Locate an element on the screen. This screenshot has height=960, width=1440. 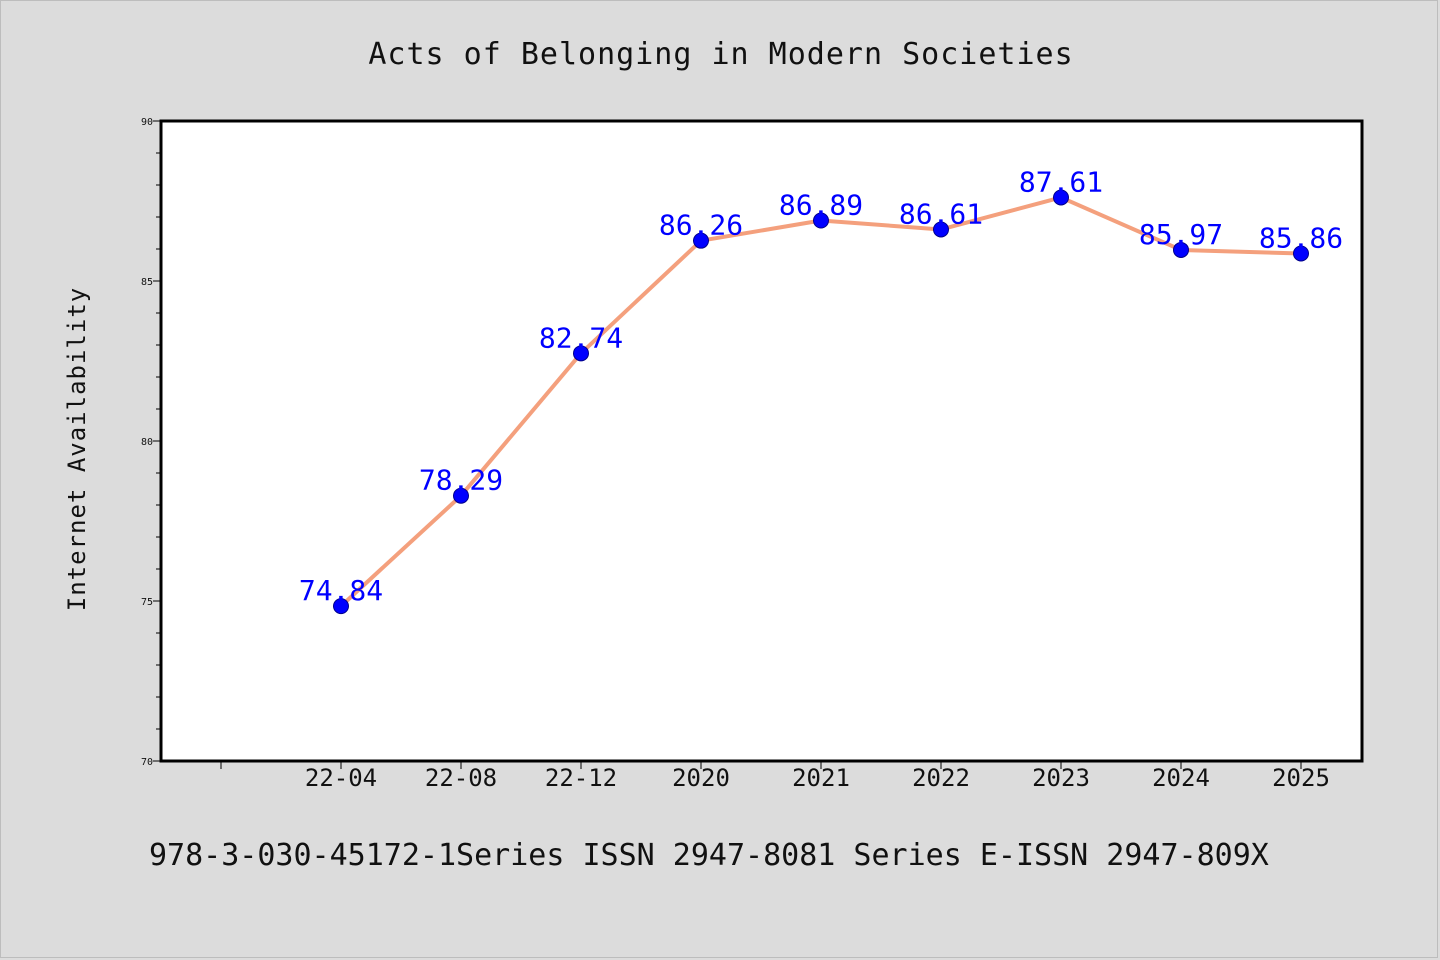
y-tick-label: 75 is located at coordinates (147, 602).